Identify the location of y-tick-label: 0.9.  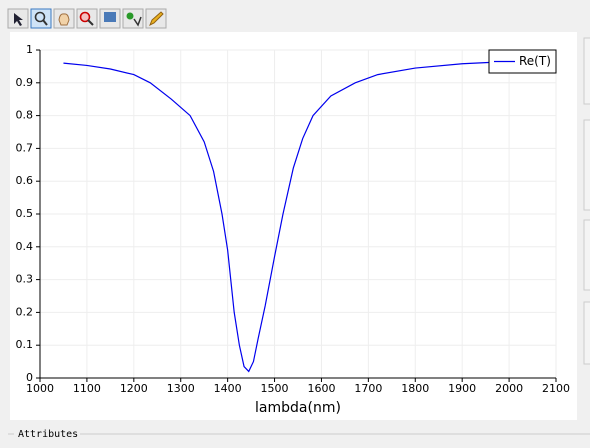
(25, 82).